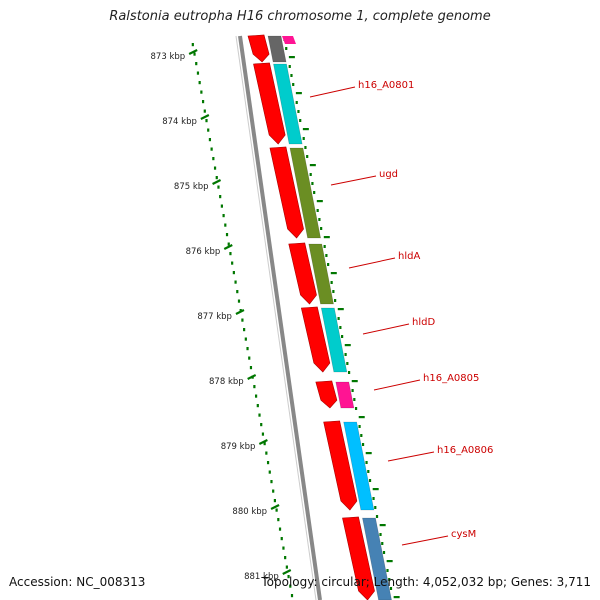 This screenshot has height=600, width=600. What do you see at coordinates (238, 447) in the screenshot?
I see `kbp-label: 879 kbp` at bounding box center [238, 447].